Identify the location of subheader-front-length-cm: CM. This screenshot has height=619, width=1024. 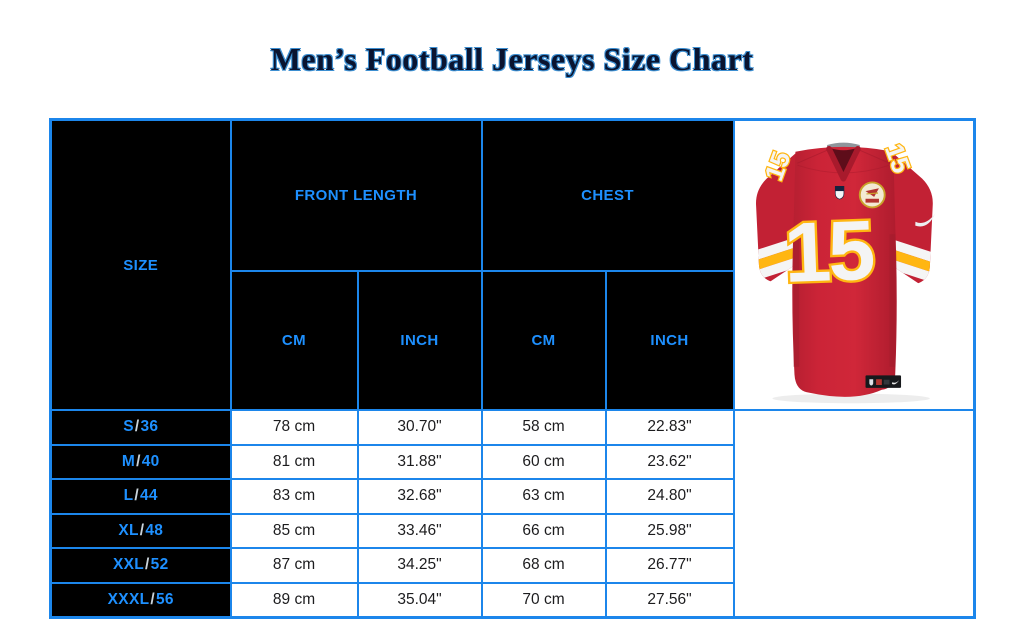
(294, 340).